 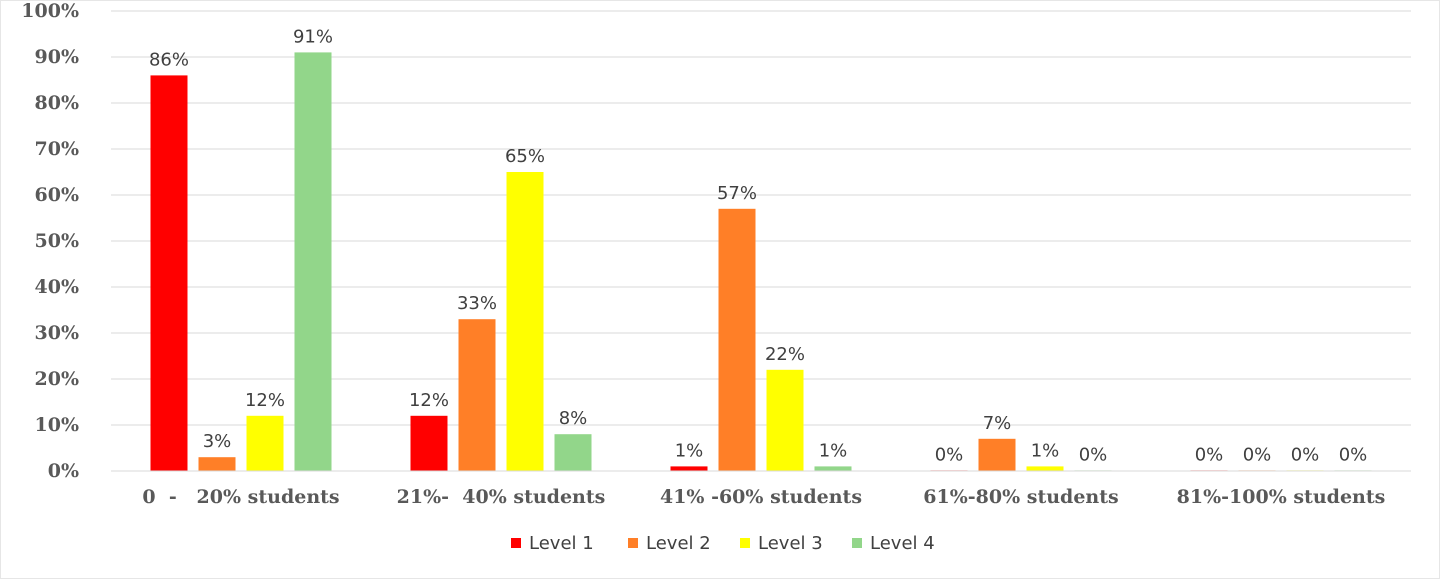 I want to click on y-tick-label: 50%, so click(x=57, y=241).